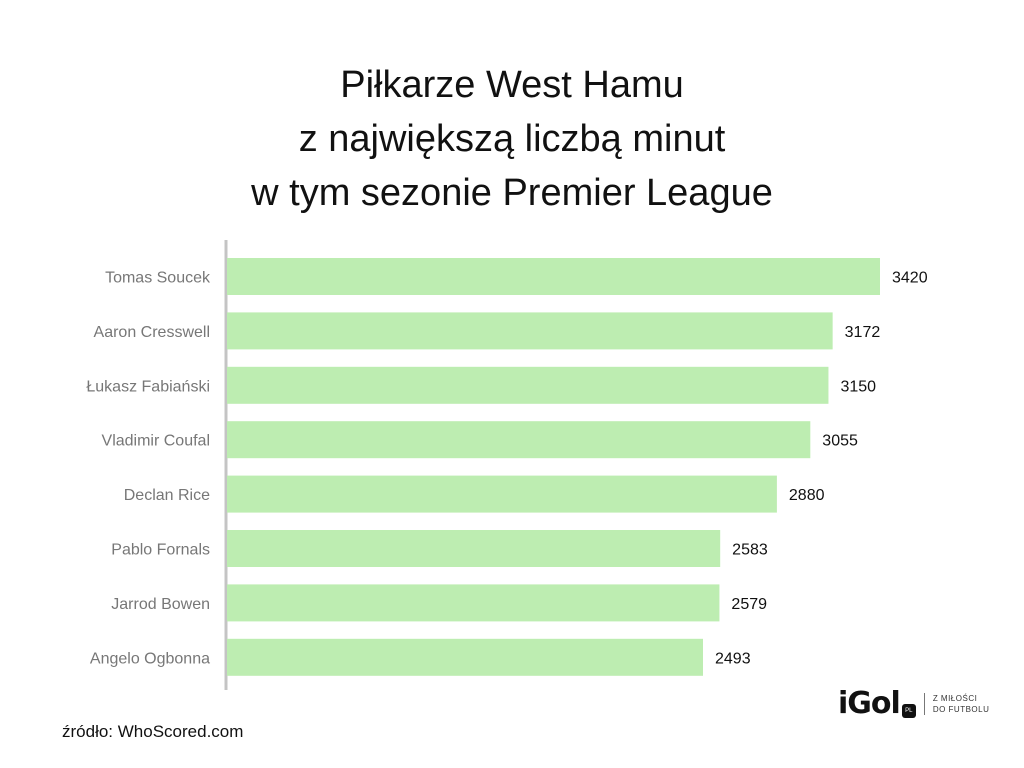  Describe the element at coordinates (924, 703) in the screenshot. I see `logo-divider` at that location.